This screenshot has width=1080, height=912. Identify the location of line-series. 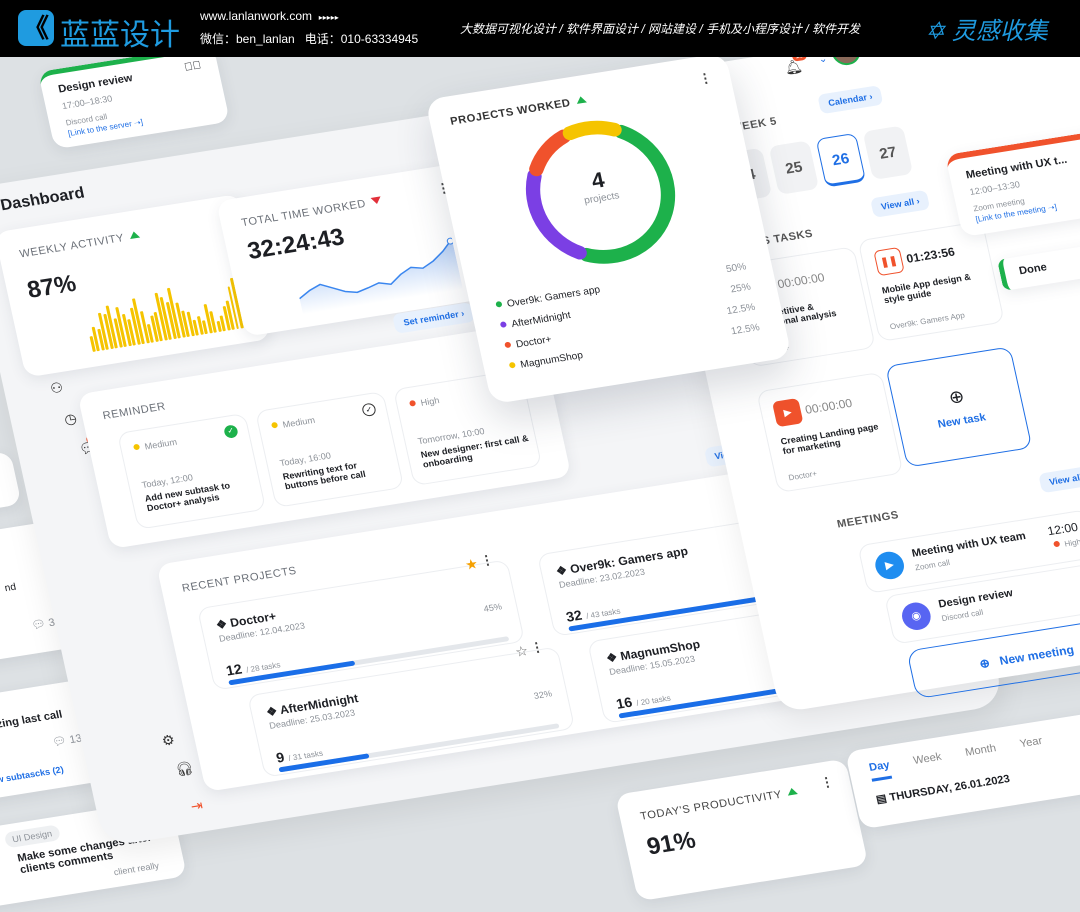
(376, 269).